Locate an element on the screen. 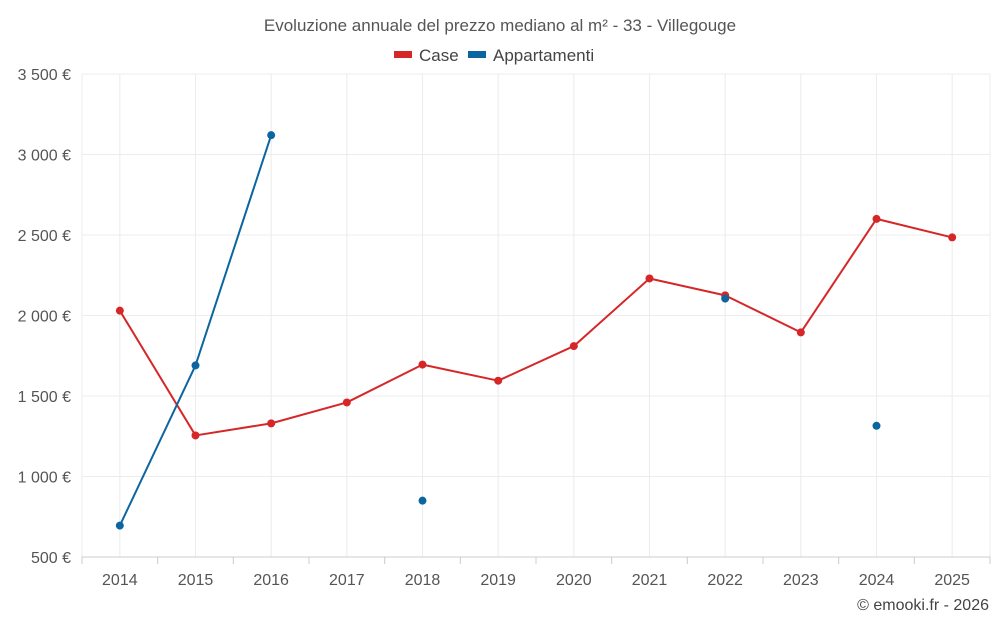  y-tick-label: 2 000 € is located at coordinates (44, 317).